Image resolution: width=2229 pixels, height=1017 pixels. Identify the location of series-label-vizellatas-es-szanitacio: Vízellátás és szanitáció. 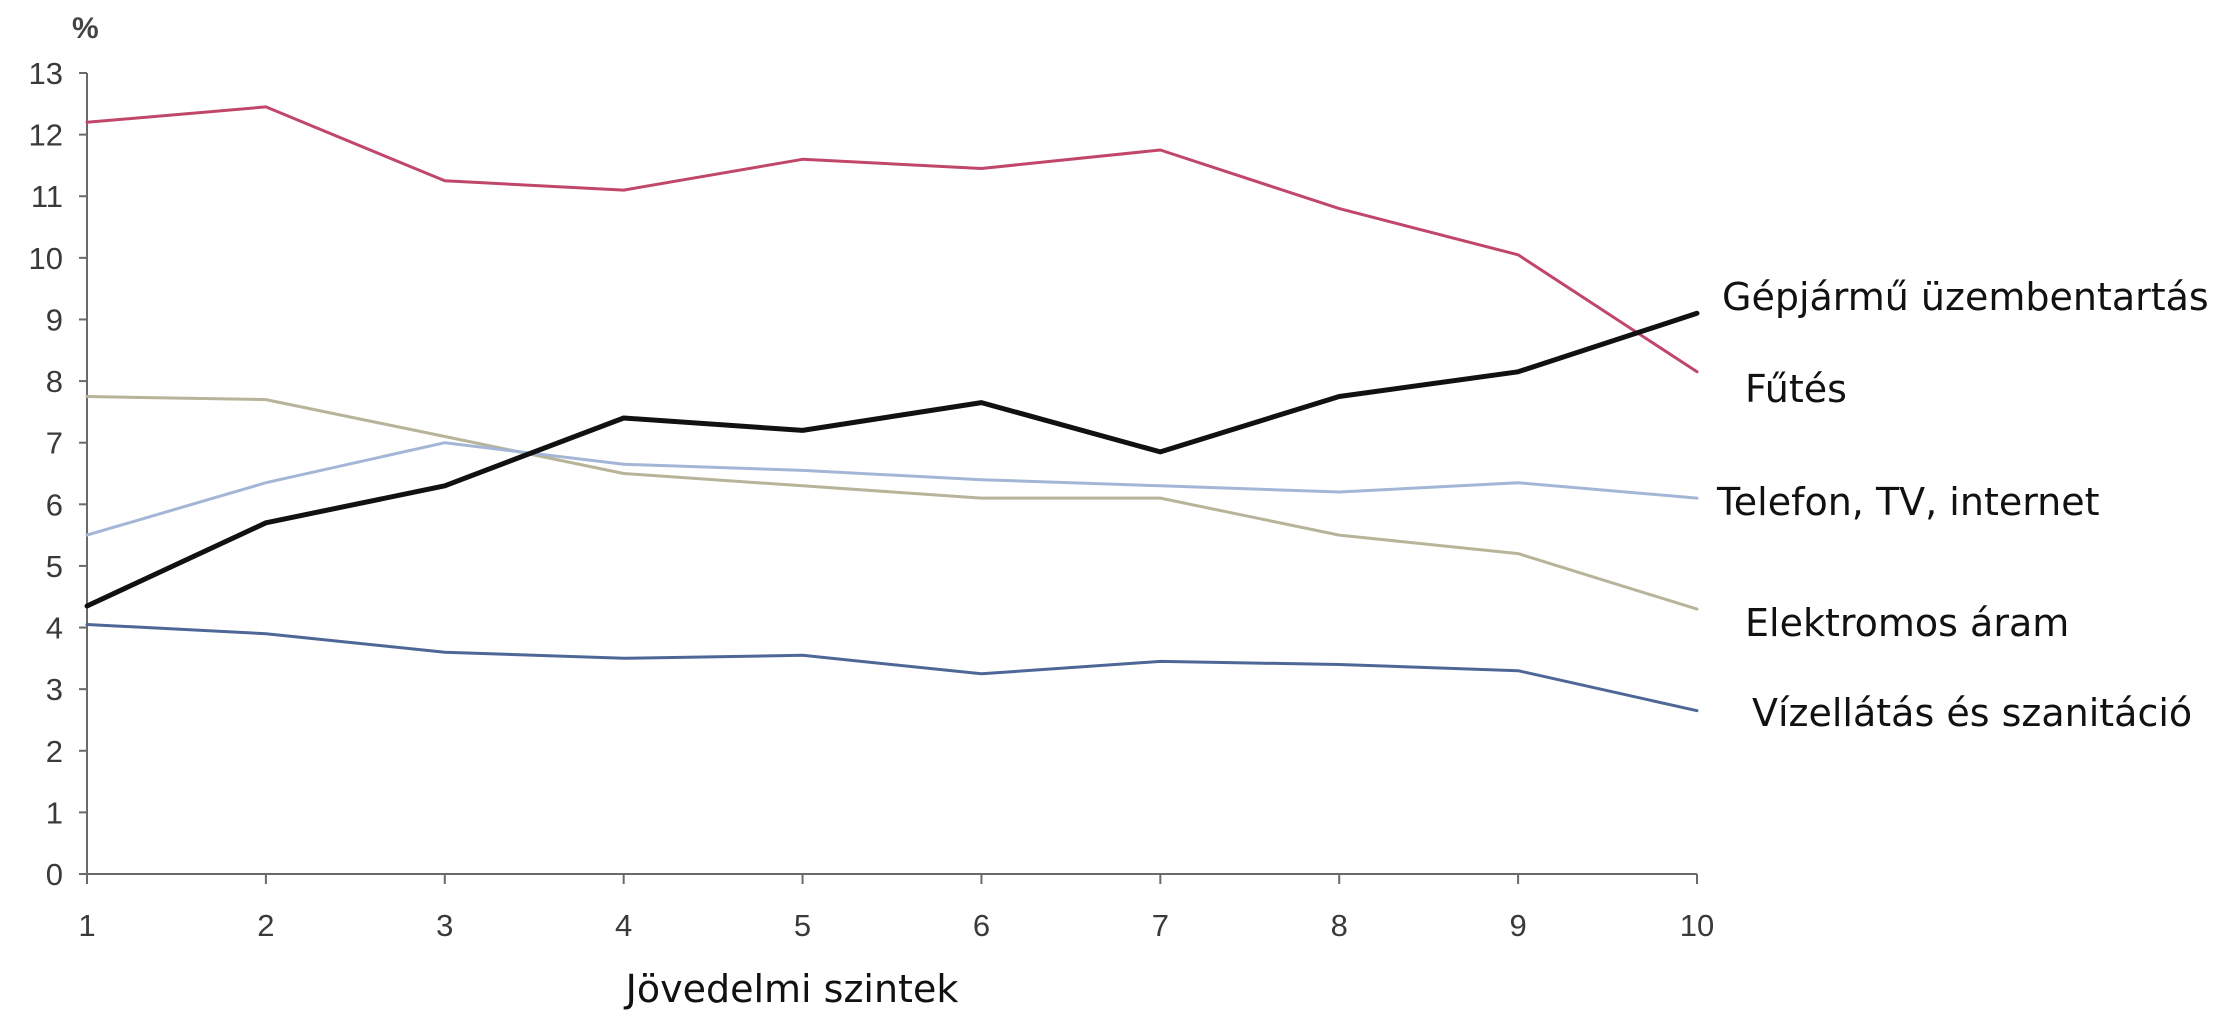
(1972, 713).